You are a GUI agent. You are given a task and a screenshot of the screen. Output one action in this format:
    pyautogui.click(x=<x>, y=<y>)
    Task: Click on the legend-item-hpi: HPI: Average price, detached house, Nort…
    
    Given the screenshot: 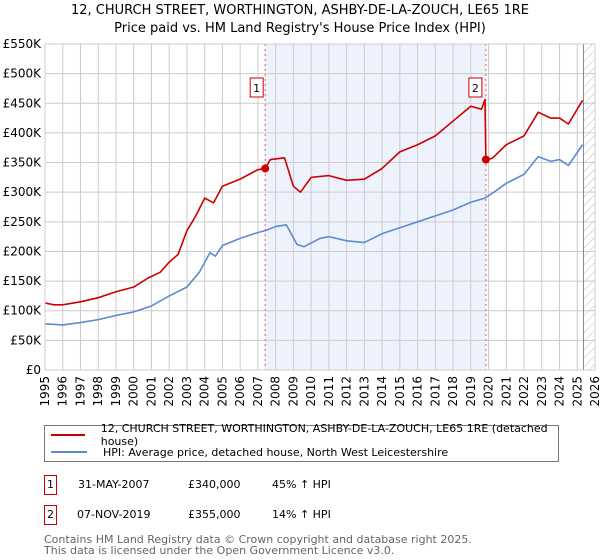 What is the action you would take?
    pyautogui.click(x=249, y=452)
    